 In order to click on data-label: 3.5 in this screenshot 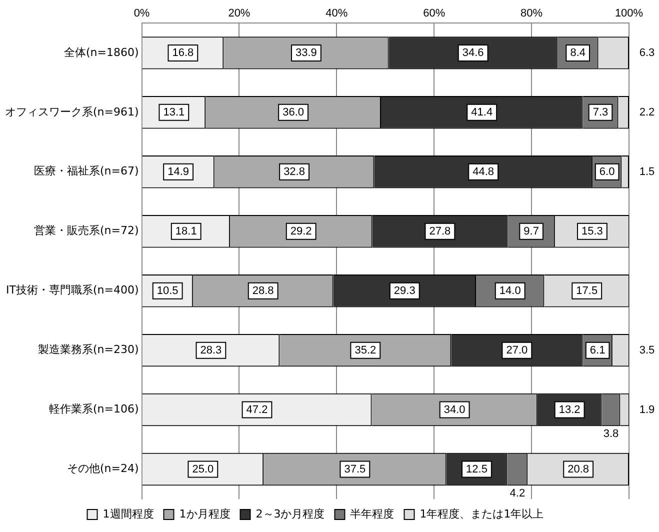, I will do `click(647, 350)`.